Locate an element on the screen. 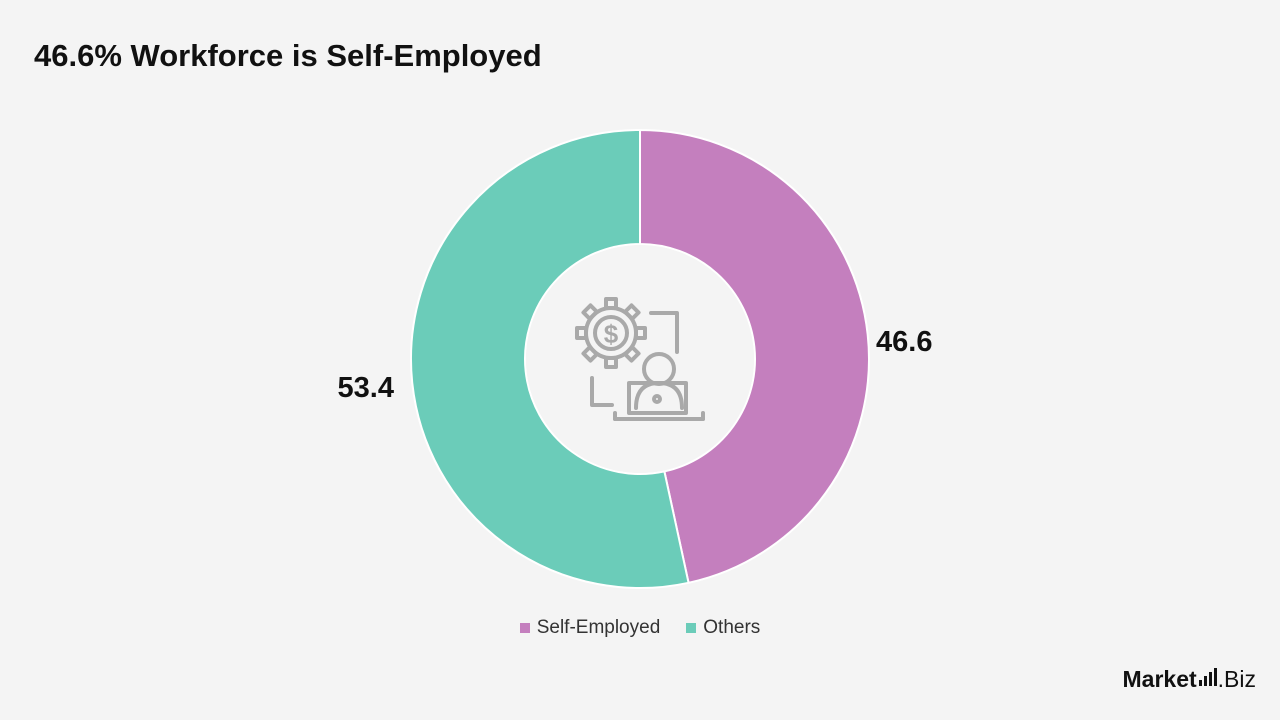 Image resolution: width=1280 pixels, height=720 pixels. donut-slice-self-employed is located at coordinates (754, 356).